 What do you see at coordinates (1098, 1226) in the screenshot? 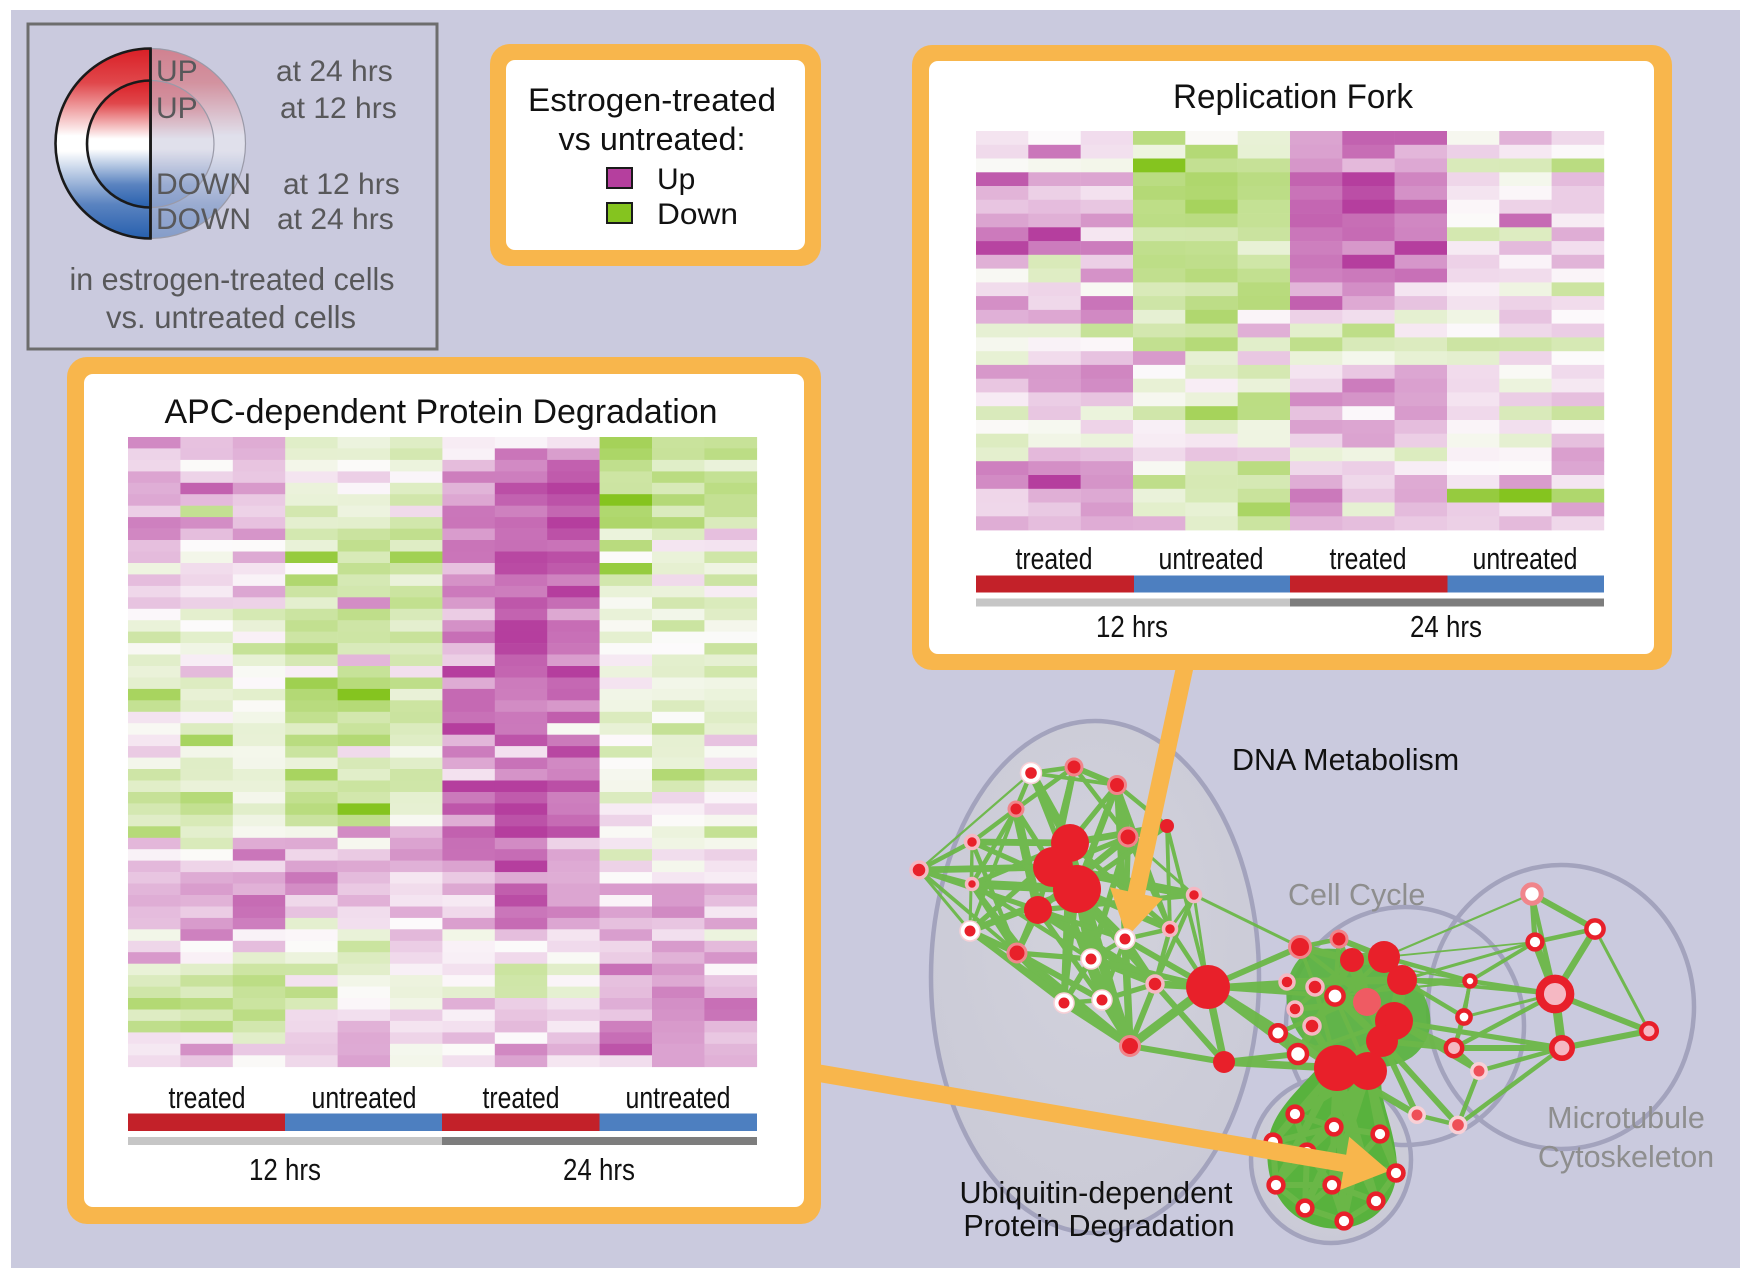
I see `svg-text: Protein Degradation` at bounding box center [1098, 1226].